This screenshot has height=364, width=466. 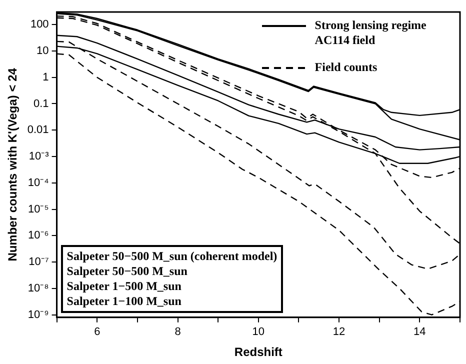 I want to click on y-tick-label: 10⁻⁴, so click(x=39, y=182).